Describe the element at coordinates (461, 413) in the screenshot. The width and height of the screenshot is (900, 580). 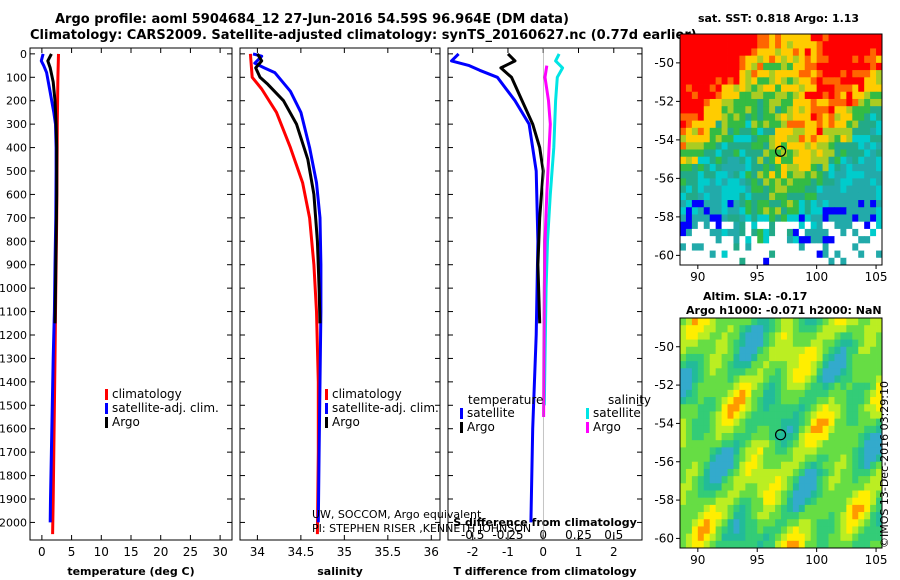
I see `legend-swatch` at that location.